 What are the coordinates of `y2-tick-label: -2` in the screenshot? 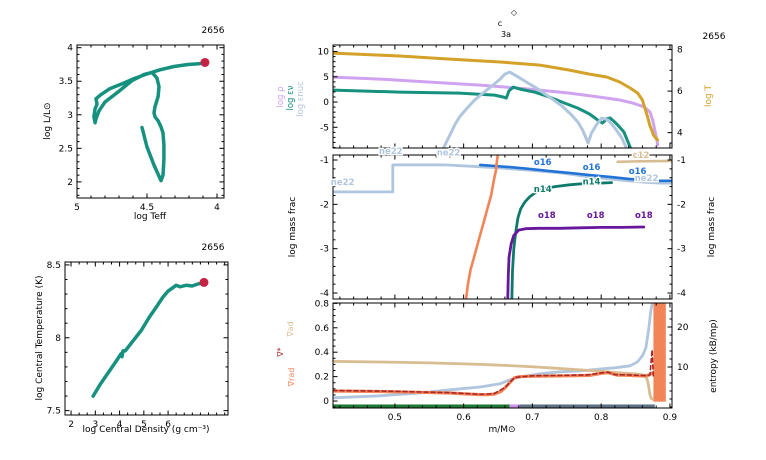 It's located at (681, 205).